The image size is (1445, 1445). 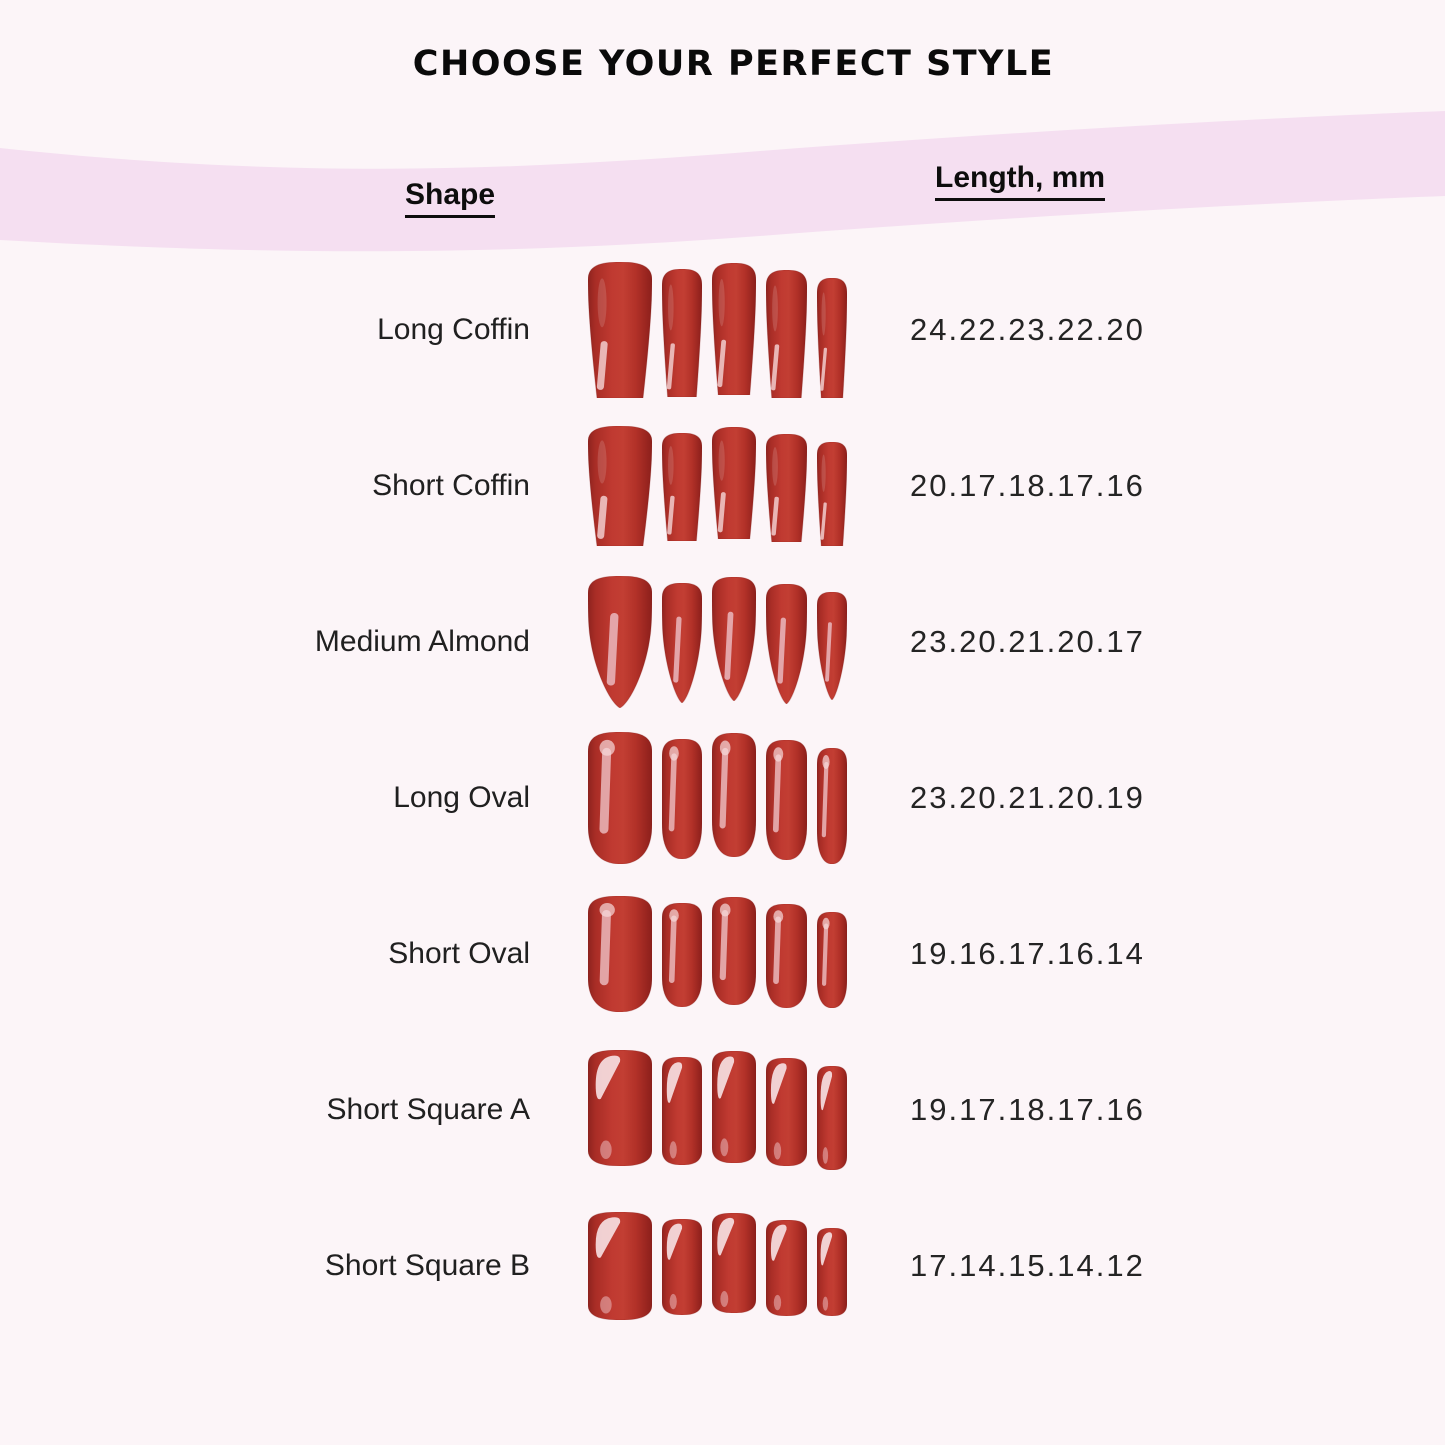 I want to click on style-row: Short Oval 19.16.17.16.14, so click(x=722, y=954).